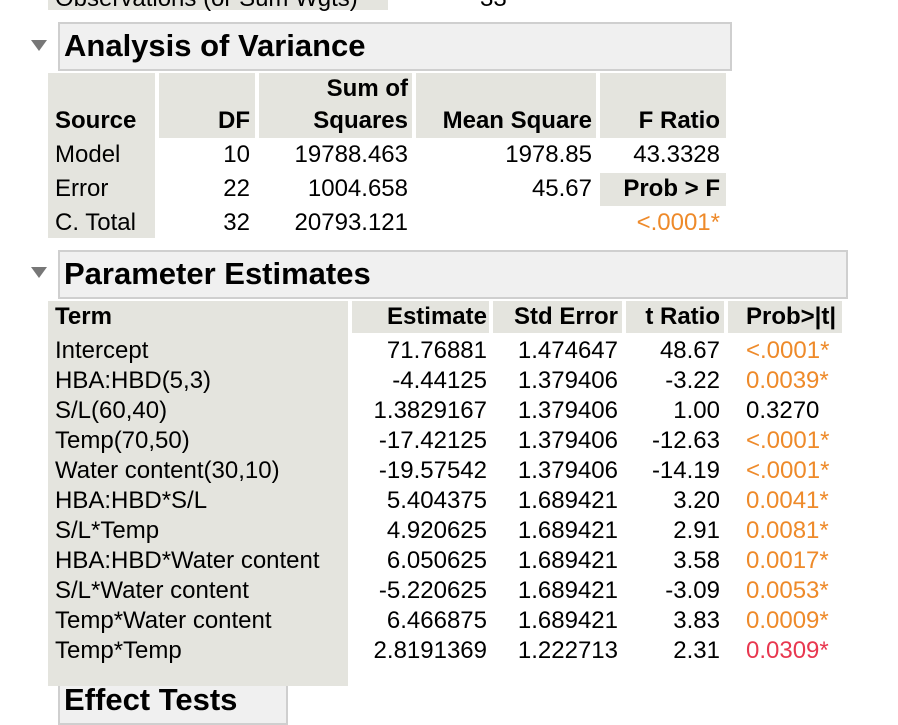 The height and width of the screenshot is (725, 898). Describe the element at coordinates (787, 650) in the screenshot. I see `p-value: 0.0309*` at that location.